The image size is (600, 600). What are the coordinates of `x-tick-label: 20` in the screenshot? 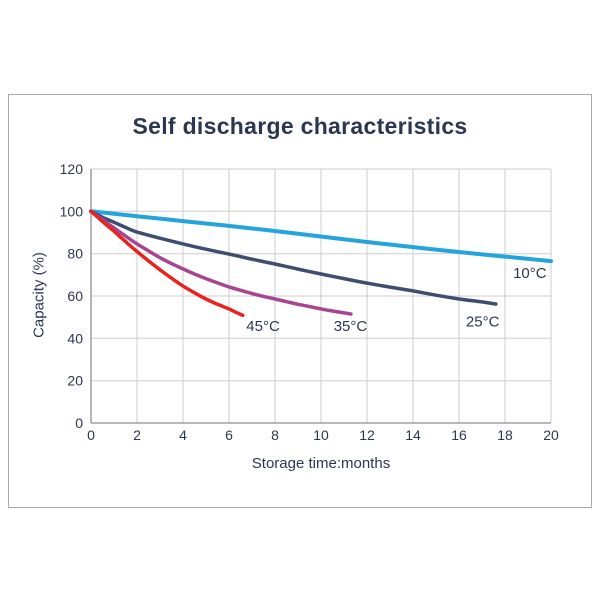 It's located at (551, 435).